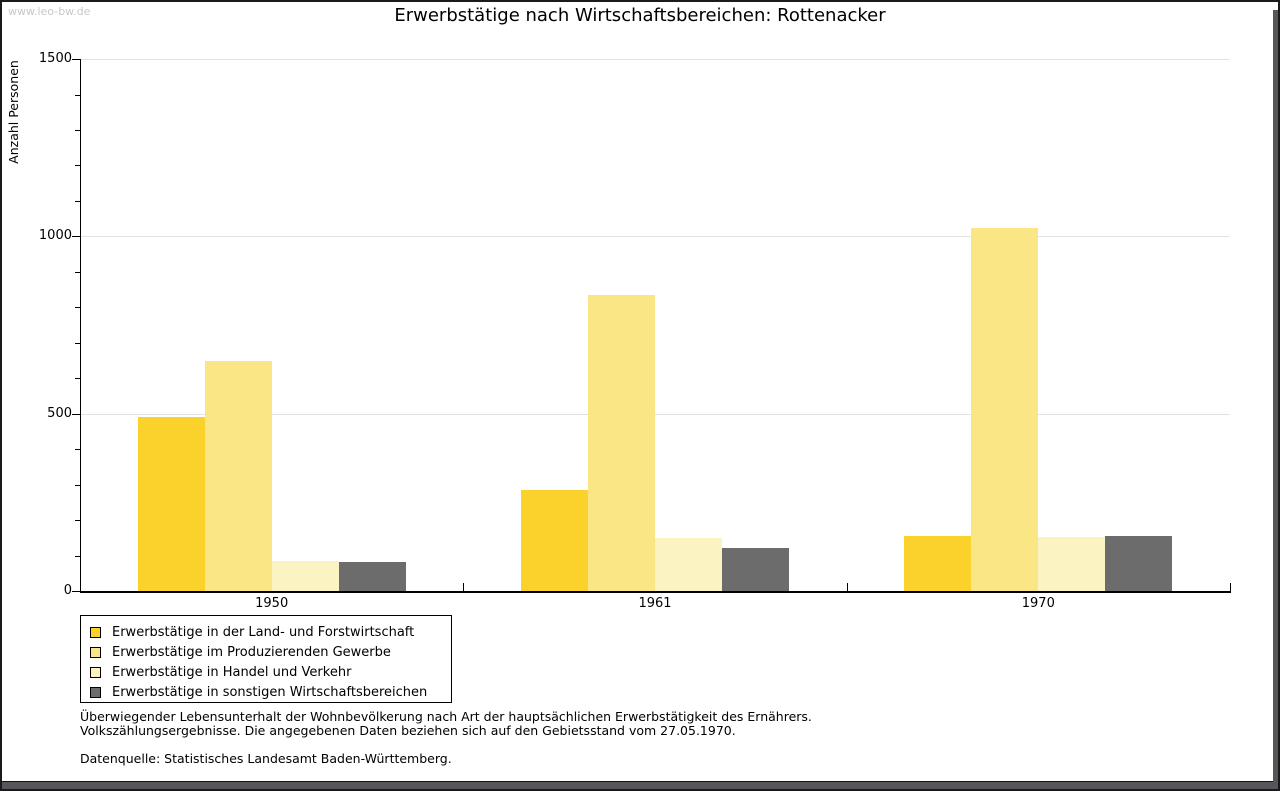 The width and height of the screenshot is (1280, 791). I want to click on legend-label: Erwerbstätige im Produzierenden Gewerbe, so click(251, 652).